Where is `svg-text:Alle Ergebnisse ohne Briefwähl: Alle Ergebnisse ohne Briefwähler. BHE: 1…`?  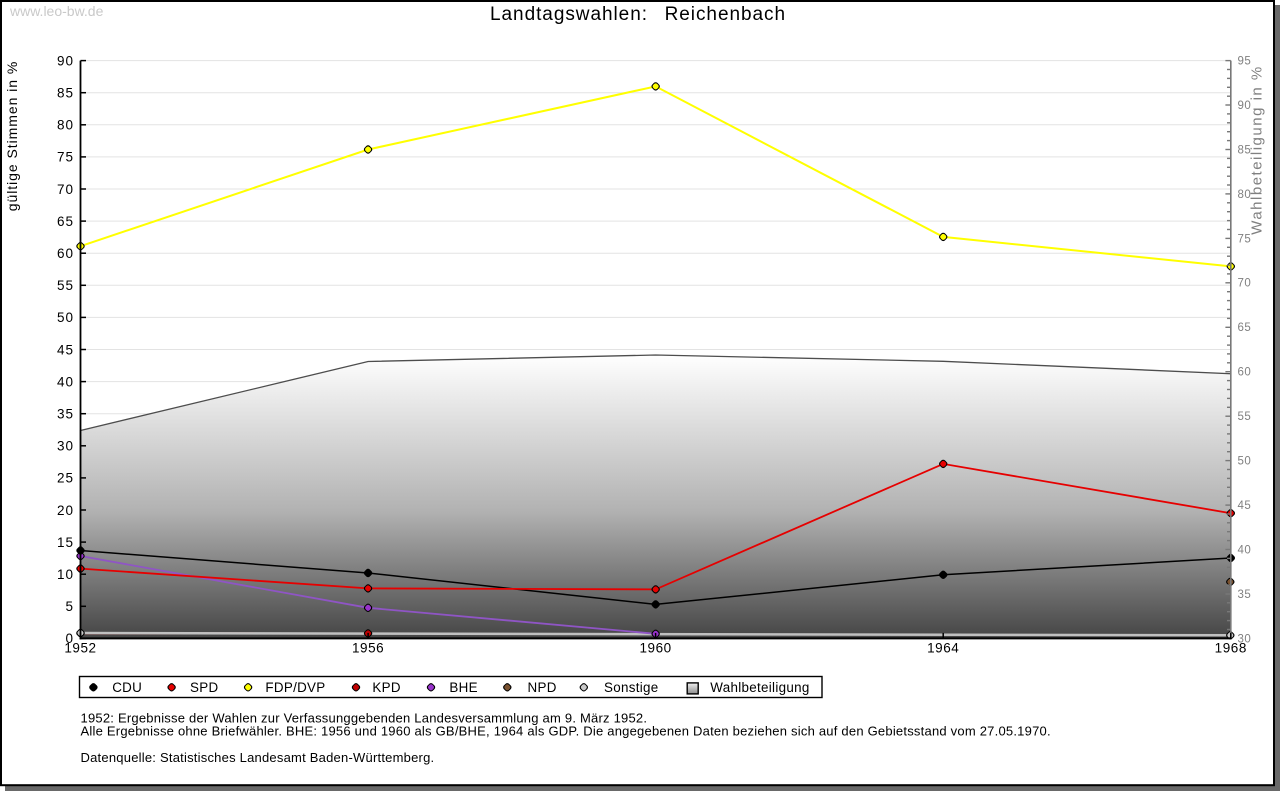 svg-text:Alle Ergebnisse ohne Briefwähl: Alle Ergebnisse ohne Briefwähler. BHE: 1… is located at coordinates (566, 731).